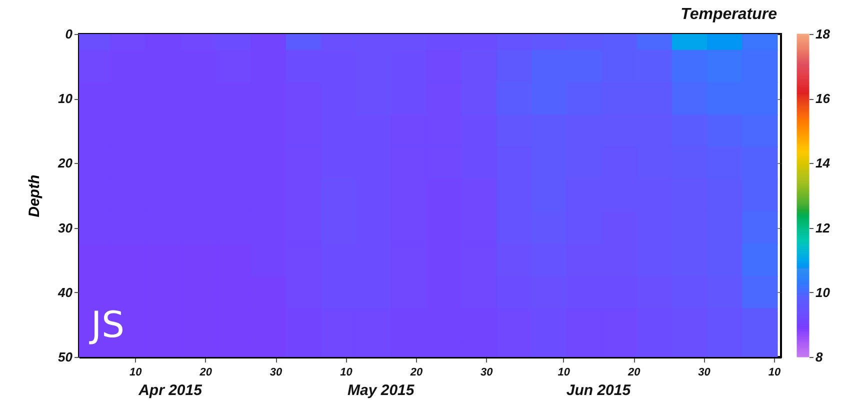  I want to click on color-bar-label: 18, so click(823, 34).